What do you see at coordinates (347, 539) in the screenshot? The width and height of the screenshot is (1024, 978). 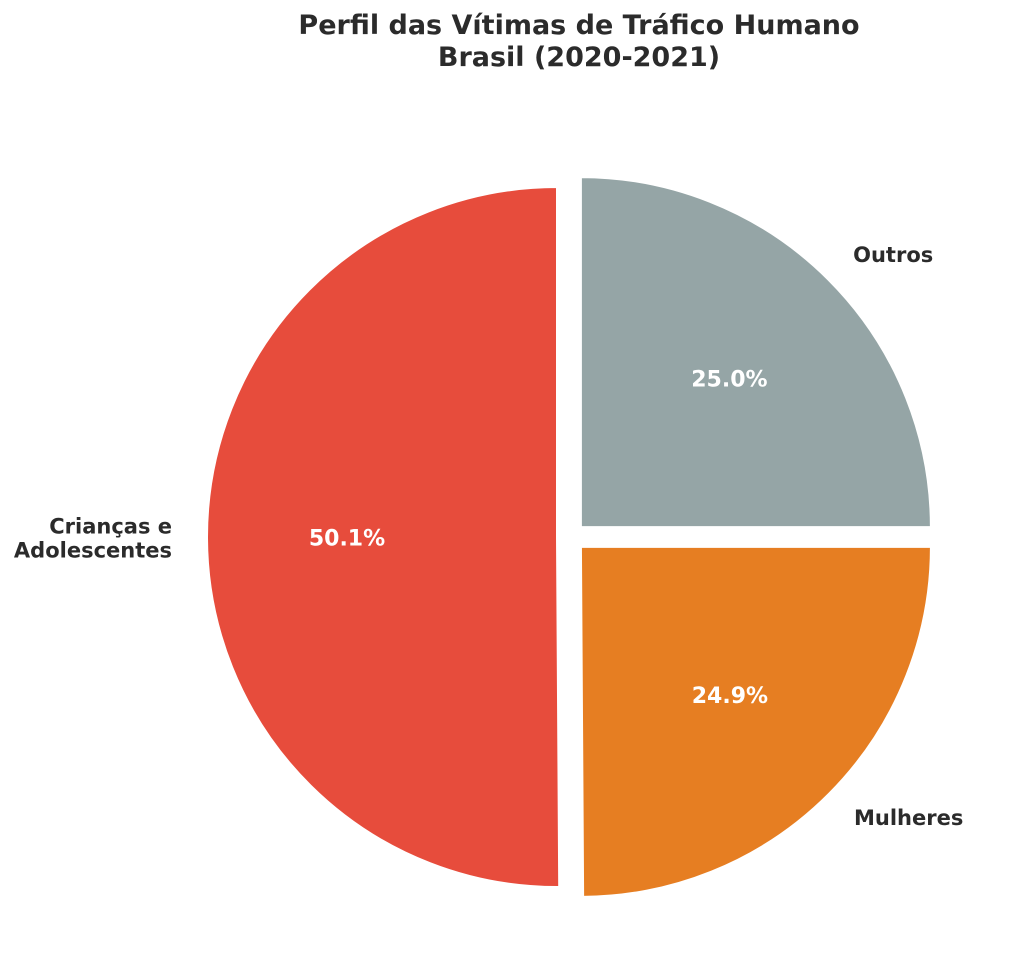 I see `slice-percent-label-0: 50.1%` at bounding box center [347, 539].